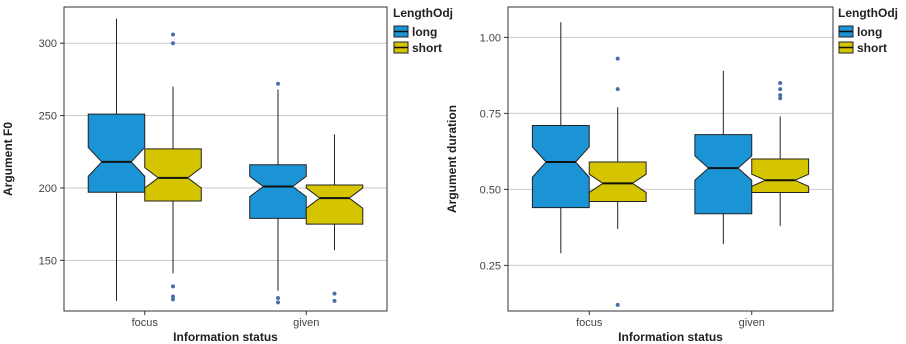 Image resolution: width=906 pixels, height=344 pixels. Describe the element at coordinates (490, 38) in the screenshot. I see `y-tick-label: 1.00` at that location.